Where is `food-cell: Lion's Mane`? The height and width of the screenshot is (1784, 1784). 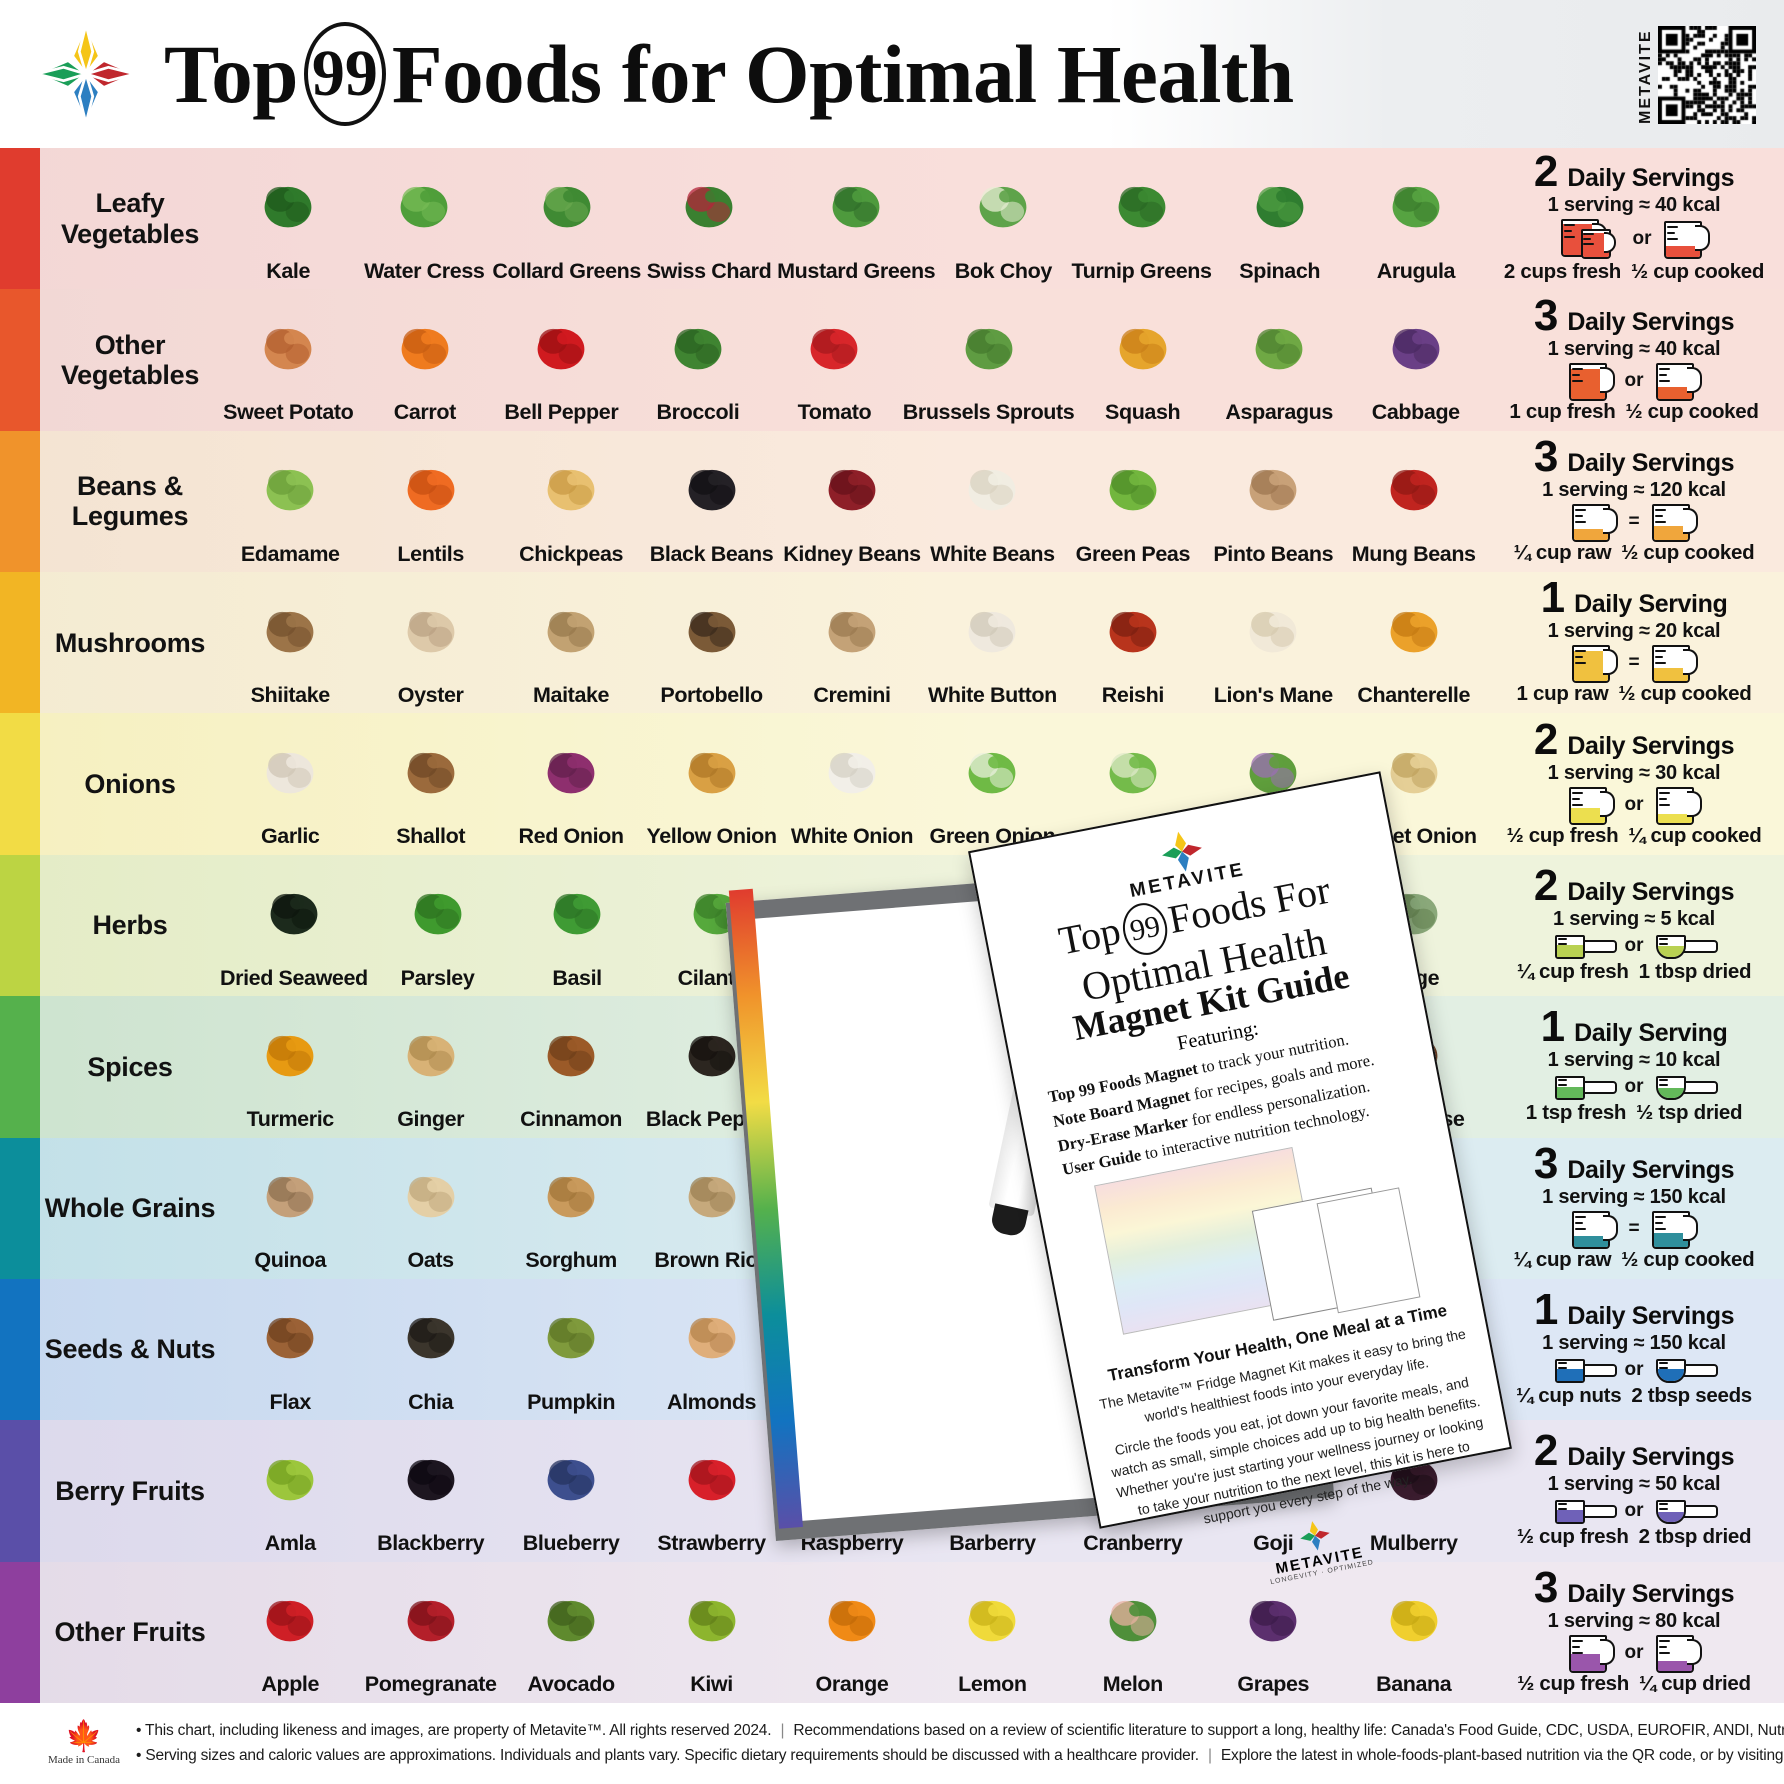 food-cell: Lion's Mane is located at coordinates (1273, 642).